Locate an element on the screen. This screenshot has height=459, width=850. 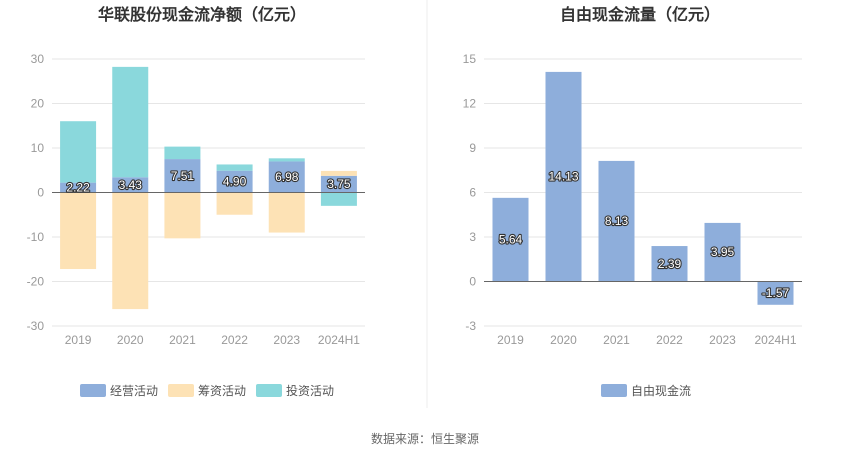
left-legend: 经营活动 筹资活动 投资活动 is located at coordinates (207, 390).